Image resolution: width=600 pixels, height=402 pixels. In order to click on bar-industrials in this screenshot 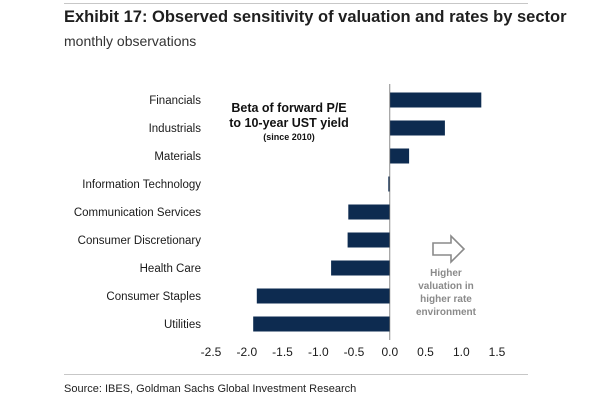, I will do `click(417, 128)`.